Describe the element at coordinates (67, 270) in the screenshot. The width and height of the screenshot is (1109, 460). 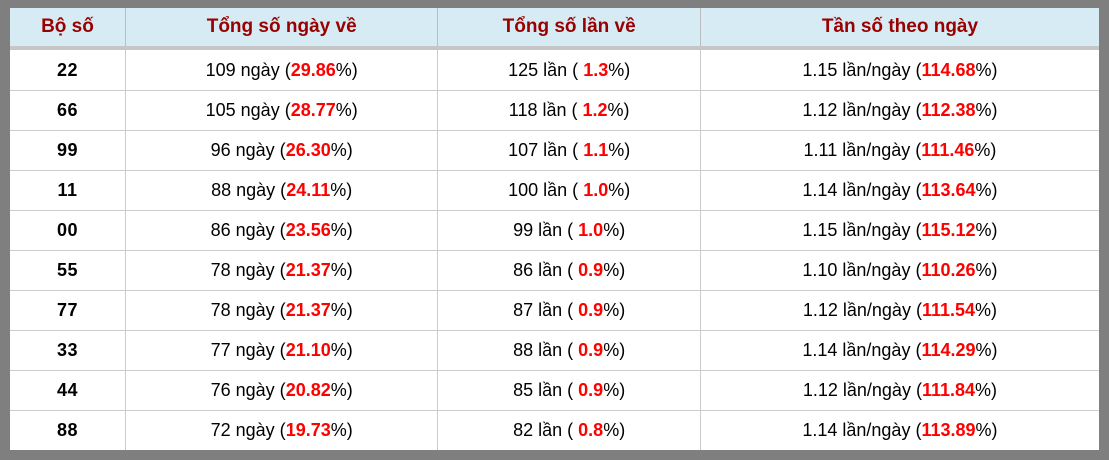
I see `pair-value: 55` at that location.